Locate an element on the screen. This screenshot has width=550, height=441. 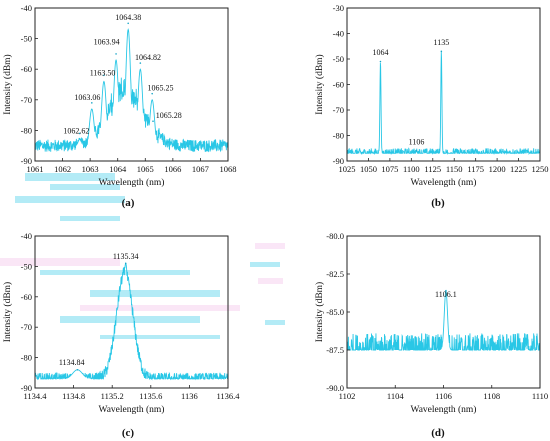
x-tick-label: 1025 is located at coordinates (347, 169).